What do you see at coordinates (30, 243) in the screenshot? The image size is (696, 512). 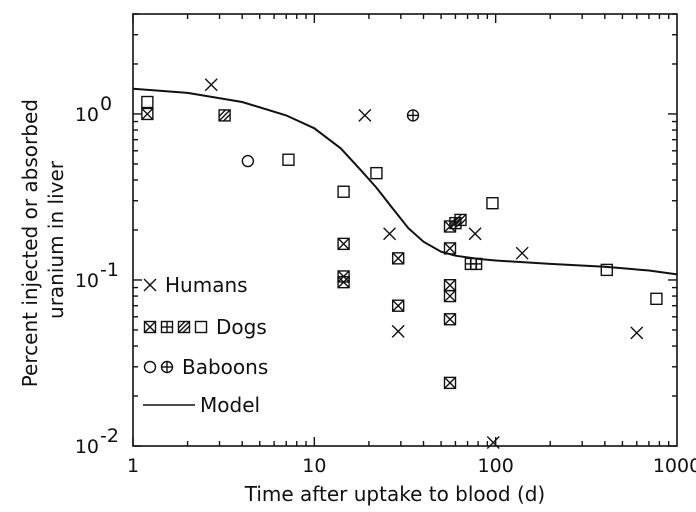 I see `y-axis-title-line-1: Percent injected or absorbed` at bounding box center [30, 243].